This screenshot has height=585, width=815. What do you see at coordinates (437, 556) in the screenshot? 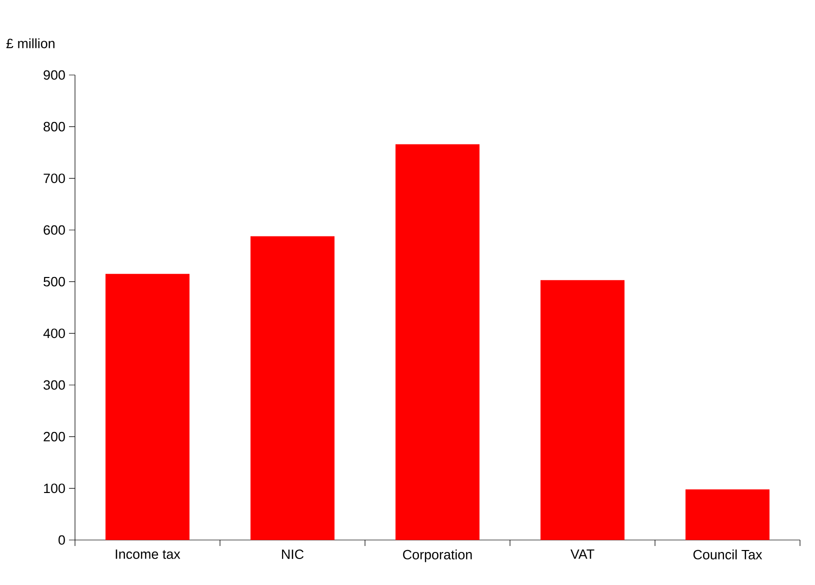
I see `x-tick-label: Corporation` at bounding box center [437, 556].